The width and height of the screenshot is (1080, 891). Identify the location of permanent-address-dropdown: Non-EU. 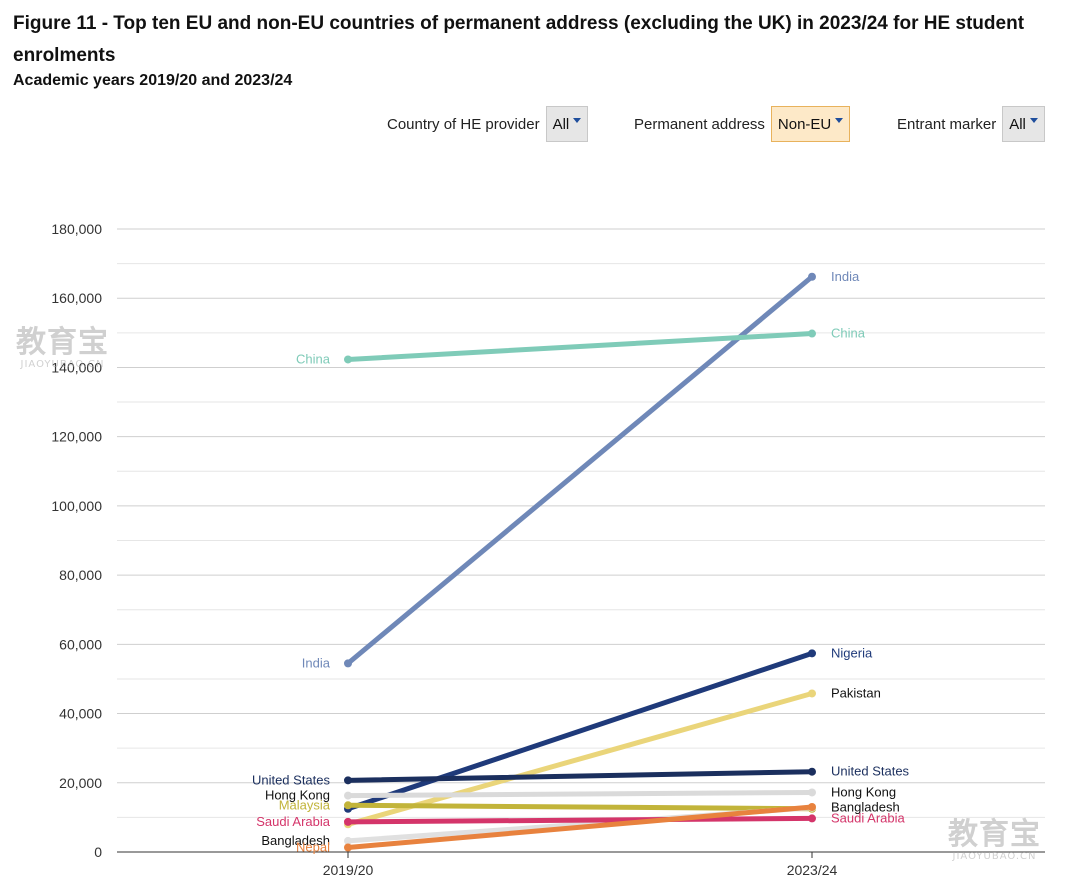
(810, 124).